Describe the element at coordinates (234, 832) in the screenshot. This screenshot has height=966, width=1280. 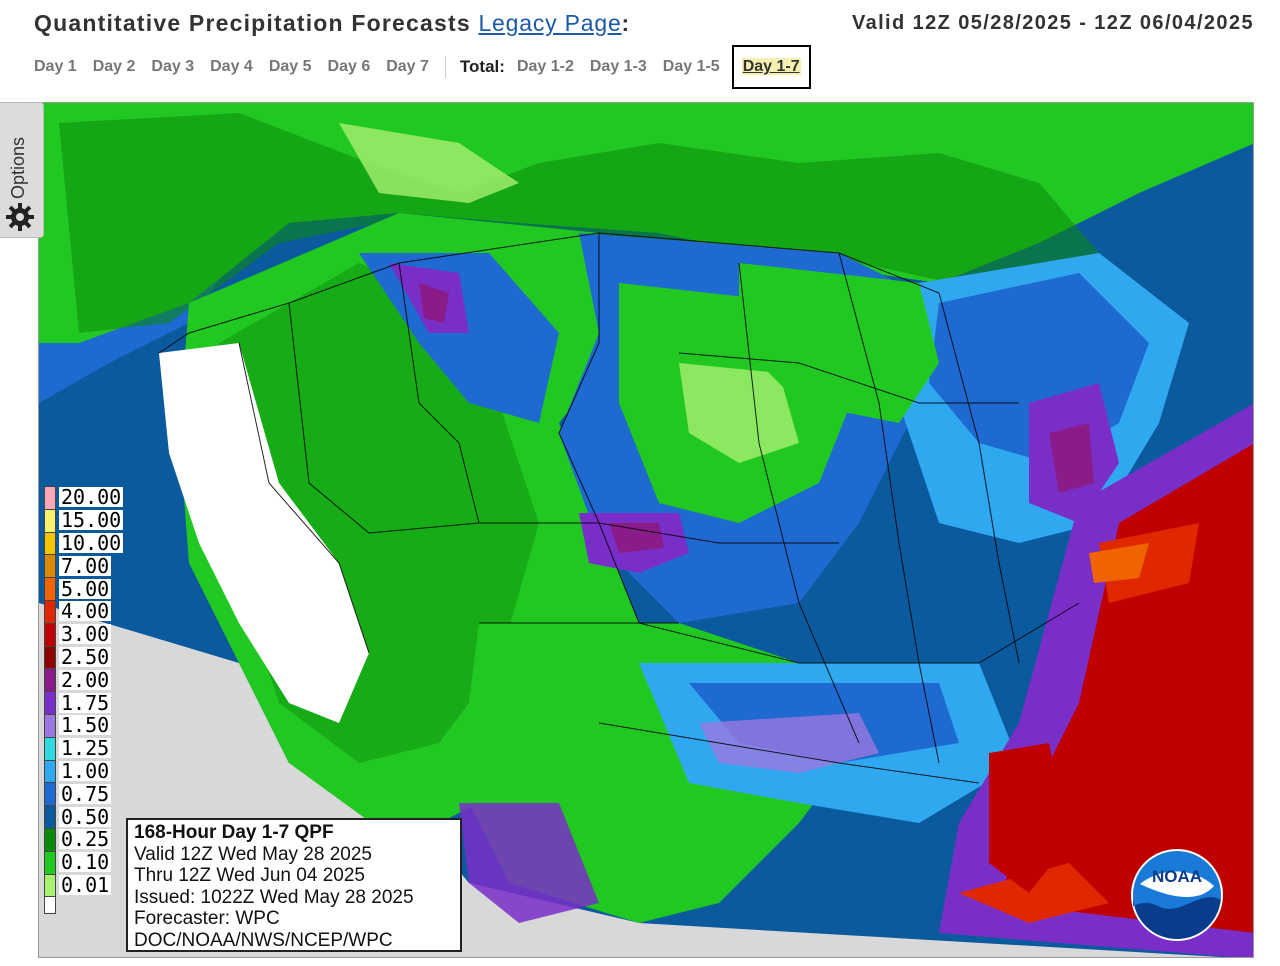
I see `info-title: 168-Hour Day 1-7 QPF` at that location.